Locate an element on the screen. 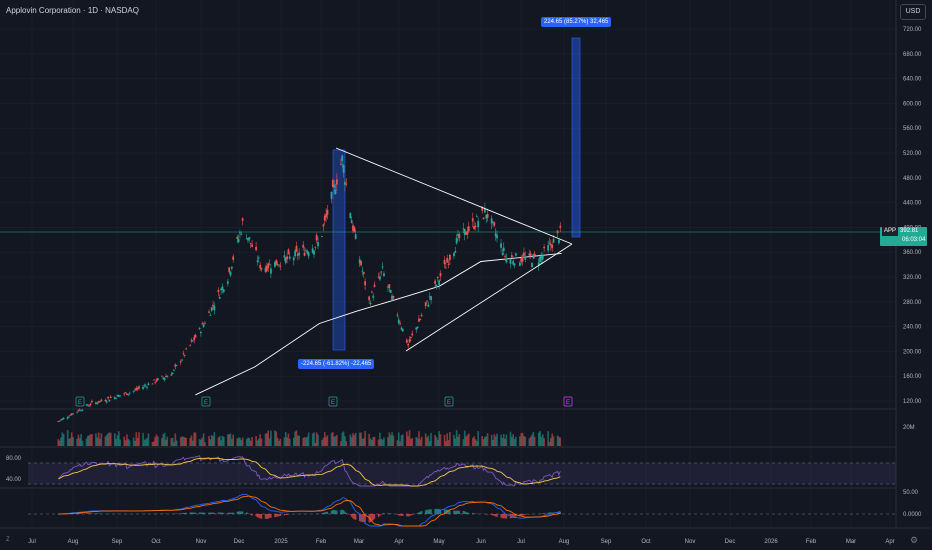 The width and height of the screenshot is (932, 550). price-tick-9: 360.00 is located at coordinates (912, 253).